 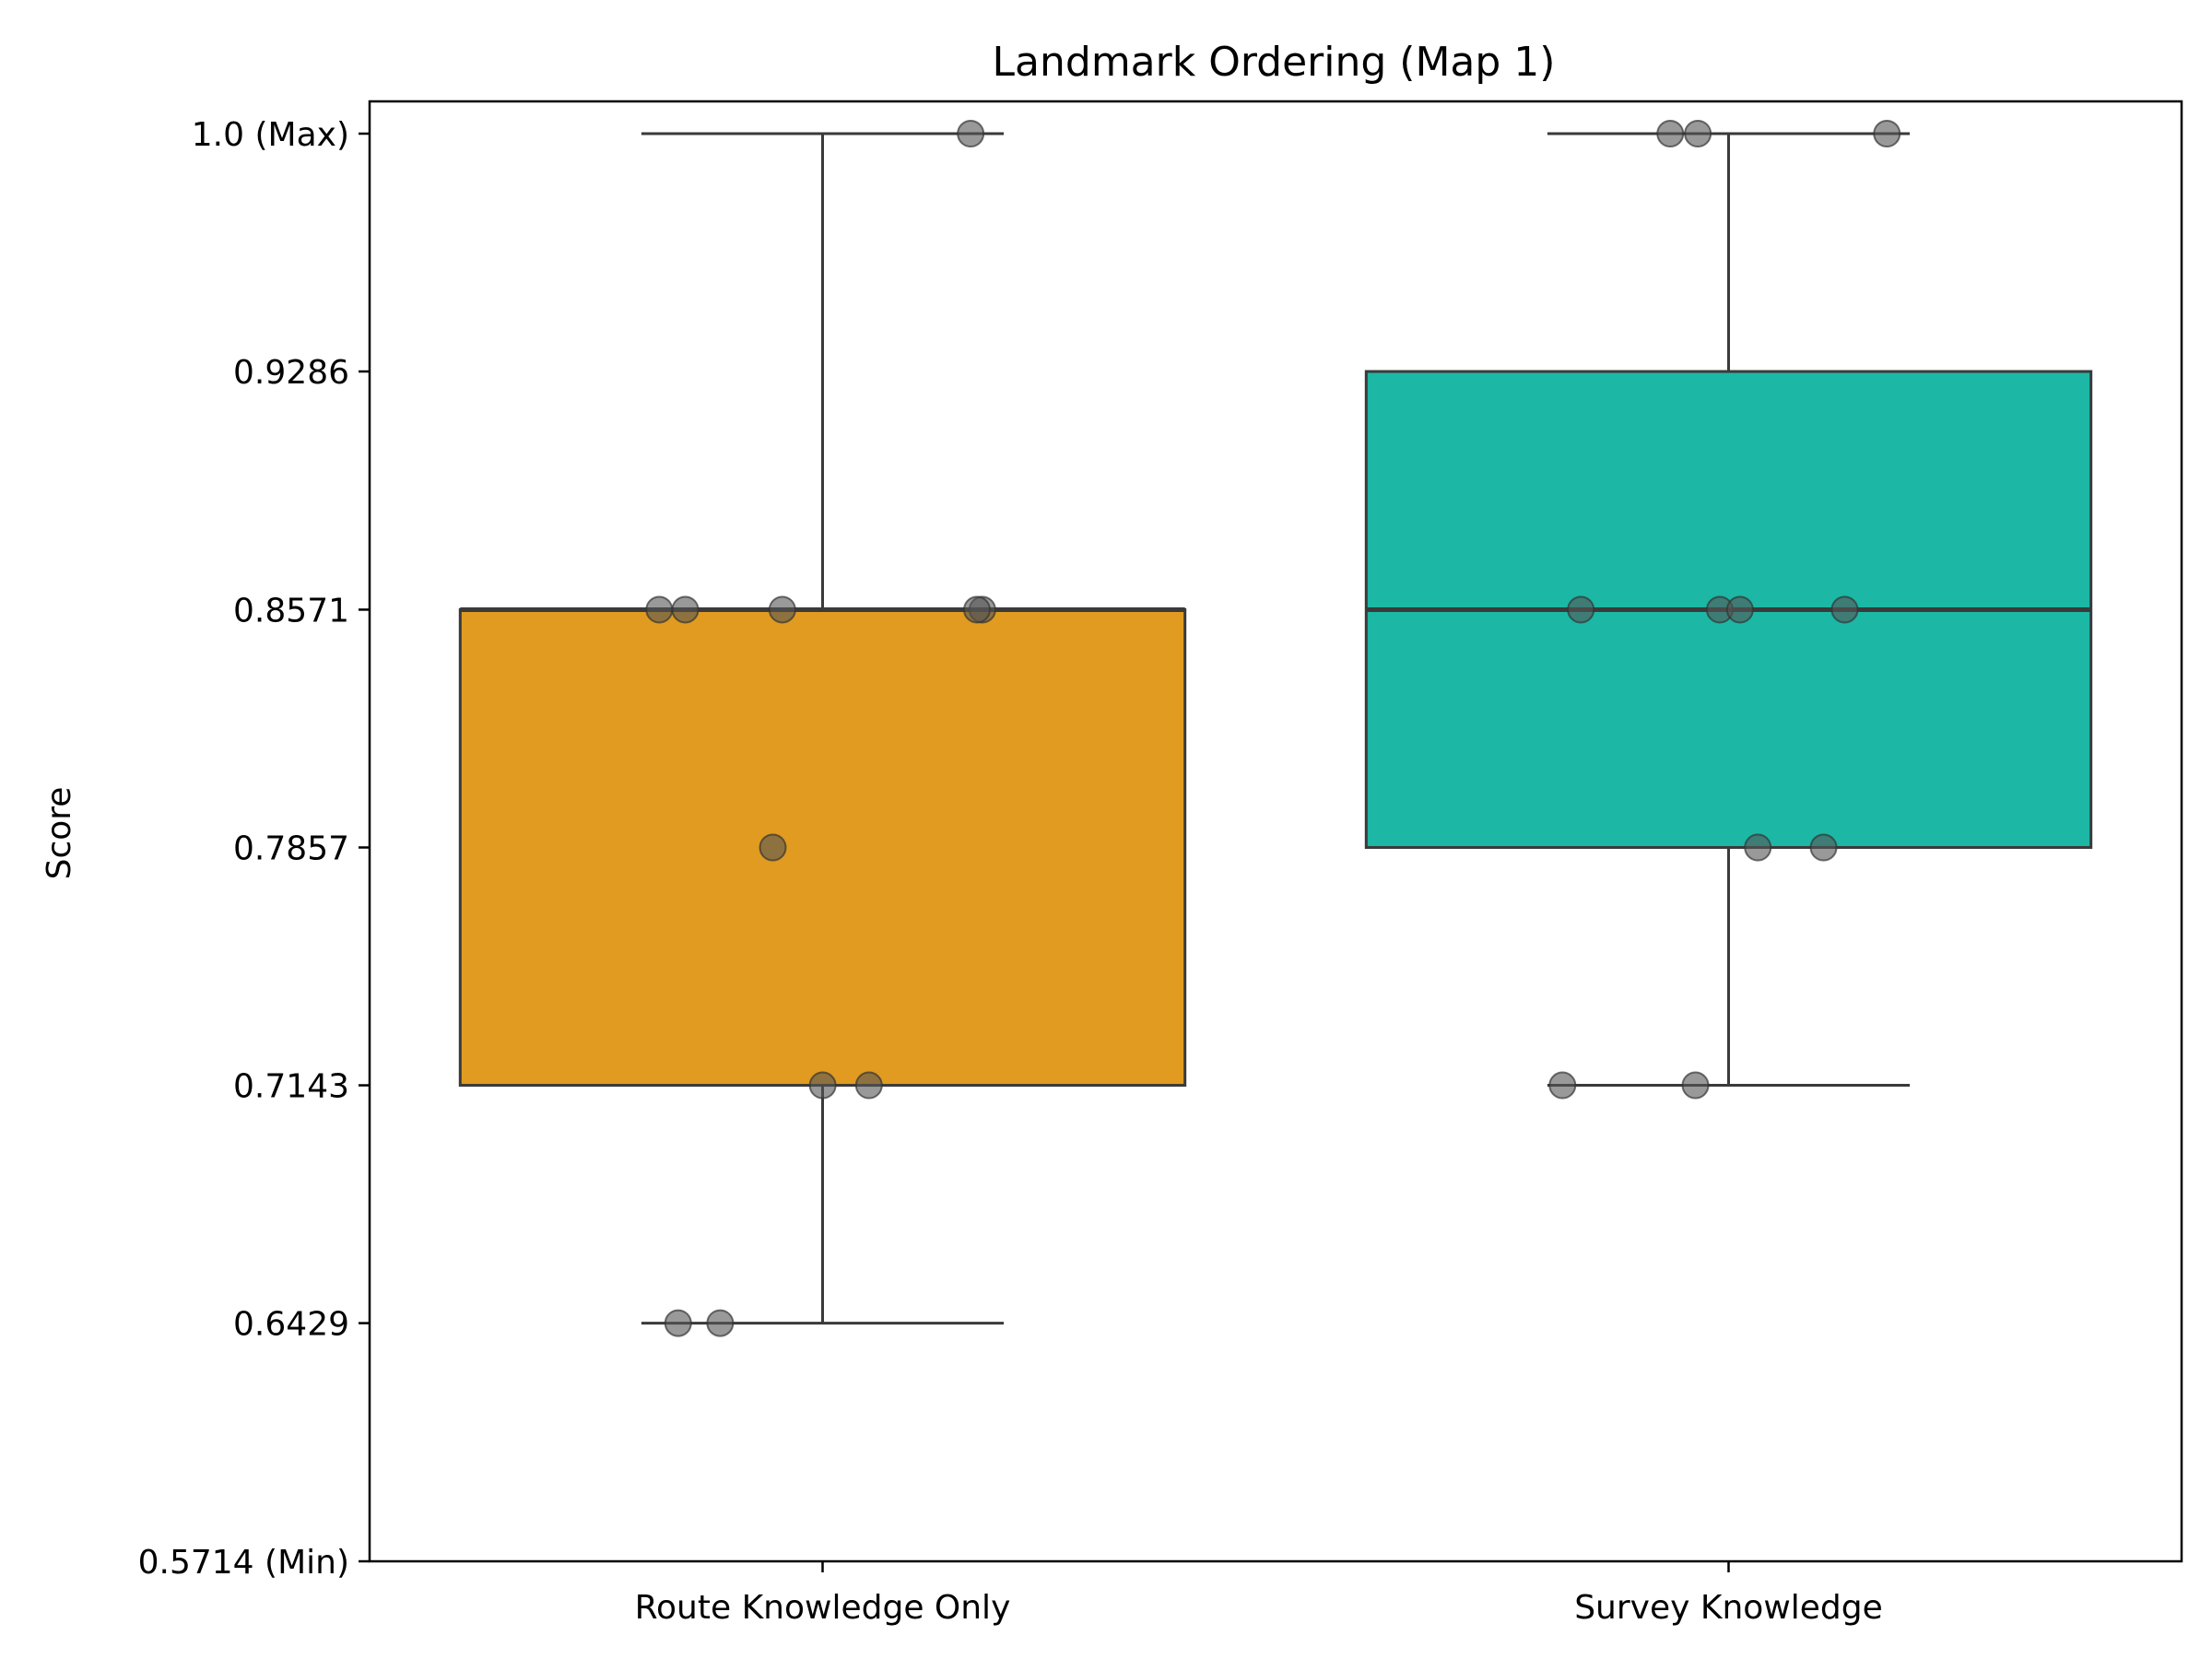 What do you see at coordinates (270, 135) in the screenshot?
I see `y-tick-label: 1.0 (Max)` at bounding box center [270, 135].